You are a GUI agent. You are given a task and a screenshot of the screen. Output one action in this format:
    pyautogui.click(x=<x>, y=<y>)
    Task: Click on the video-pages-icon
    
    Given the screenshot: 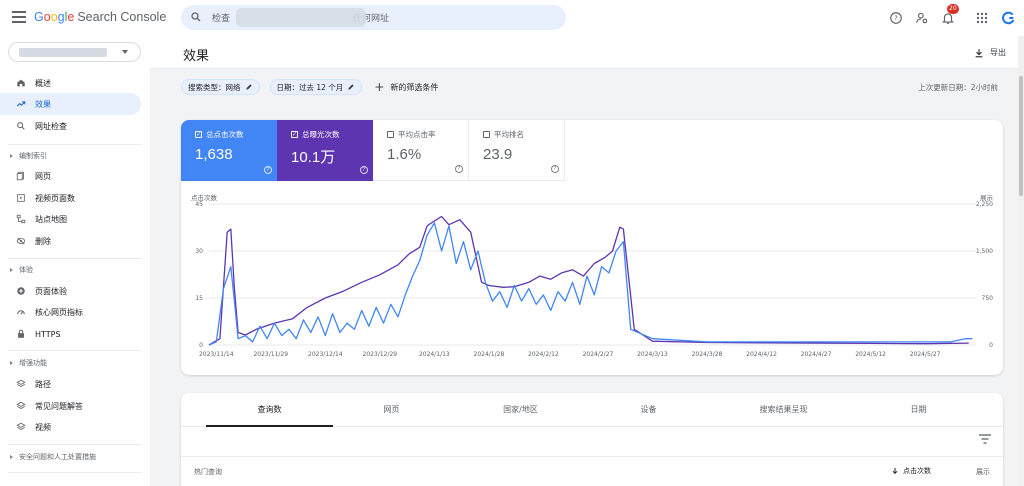 What is the action you would take?
    pyautogui.click(x=21, y=198)
    